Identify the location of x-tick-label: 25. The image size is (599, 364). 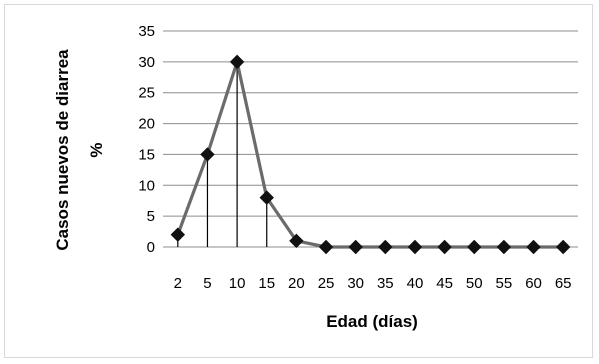
(326, 283).